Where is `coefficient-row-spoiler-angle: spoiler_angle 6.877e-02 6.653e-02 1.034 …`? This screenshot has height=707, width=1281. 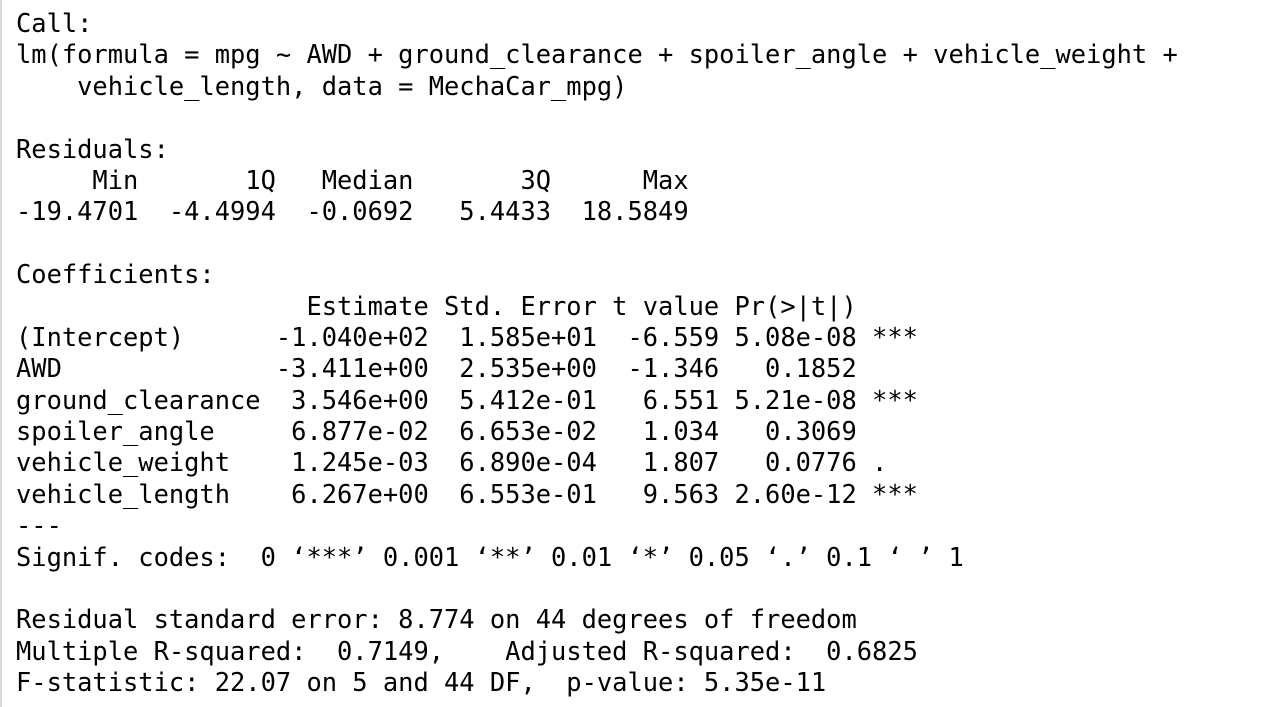
coefficient-row-spoiler-angle: spoiler_angle 6.877e-02 6.653e-02 1.034 … is located at coordinates (467, 431).